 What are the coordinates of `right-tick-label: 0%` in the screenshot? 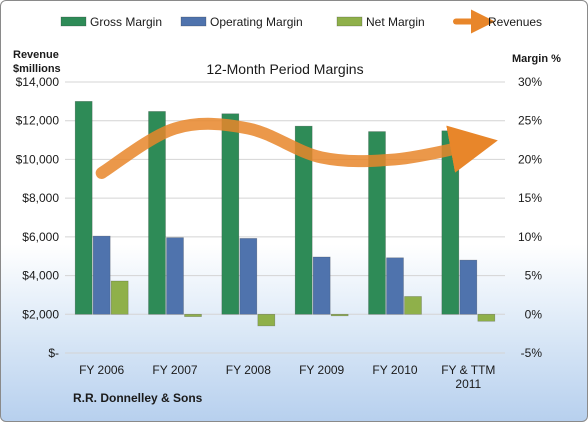 It's located at (534, 314).